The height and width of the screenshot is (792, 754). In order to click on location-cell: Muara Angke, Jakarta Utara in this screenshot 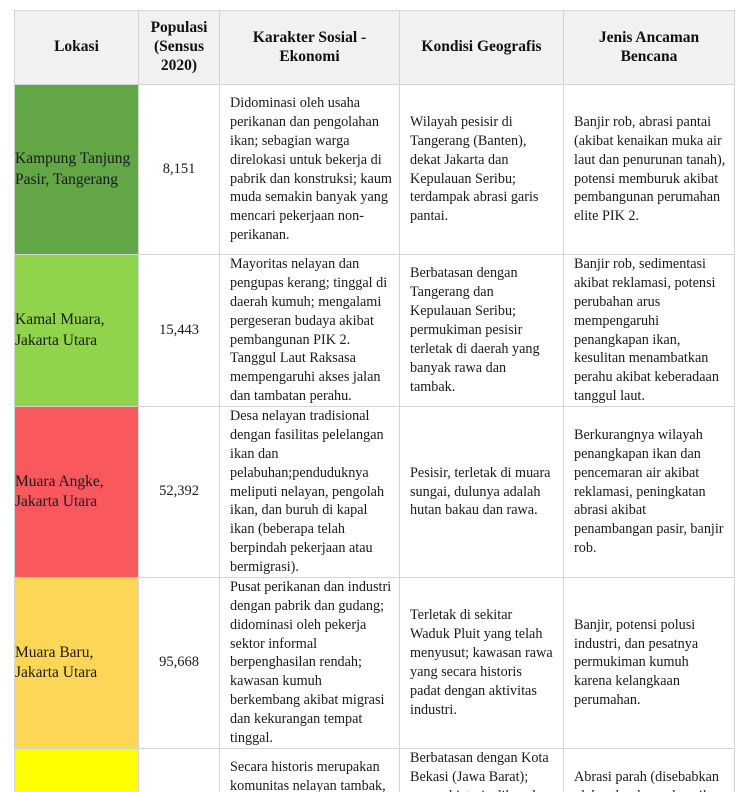, I will do `click(76, 492)`.